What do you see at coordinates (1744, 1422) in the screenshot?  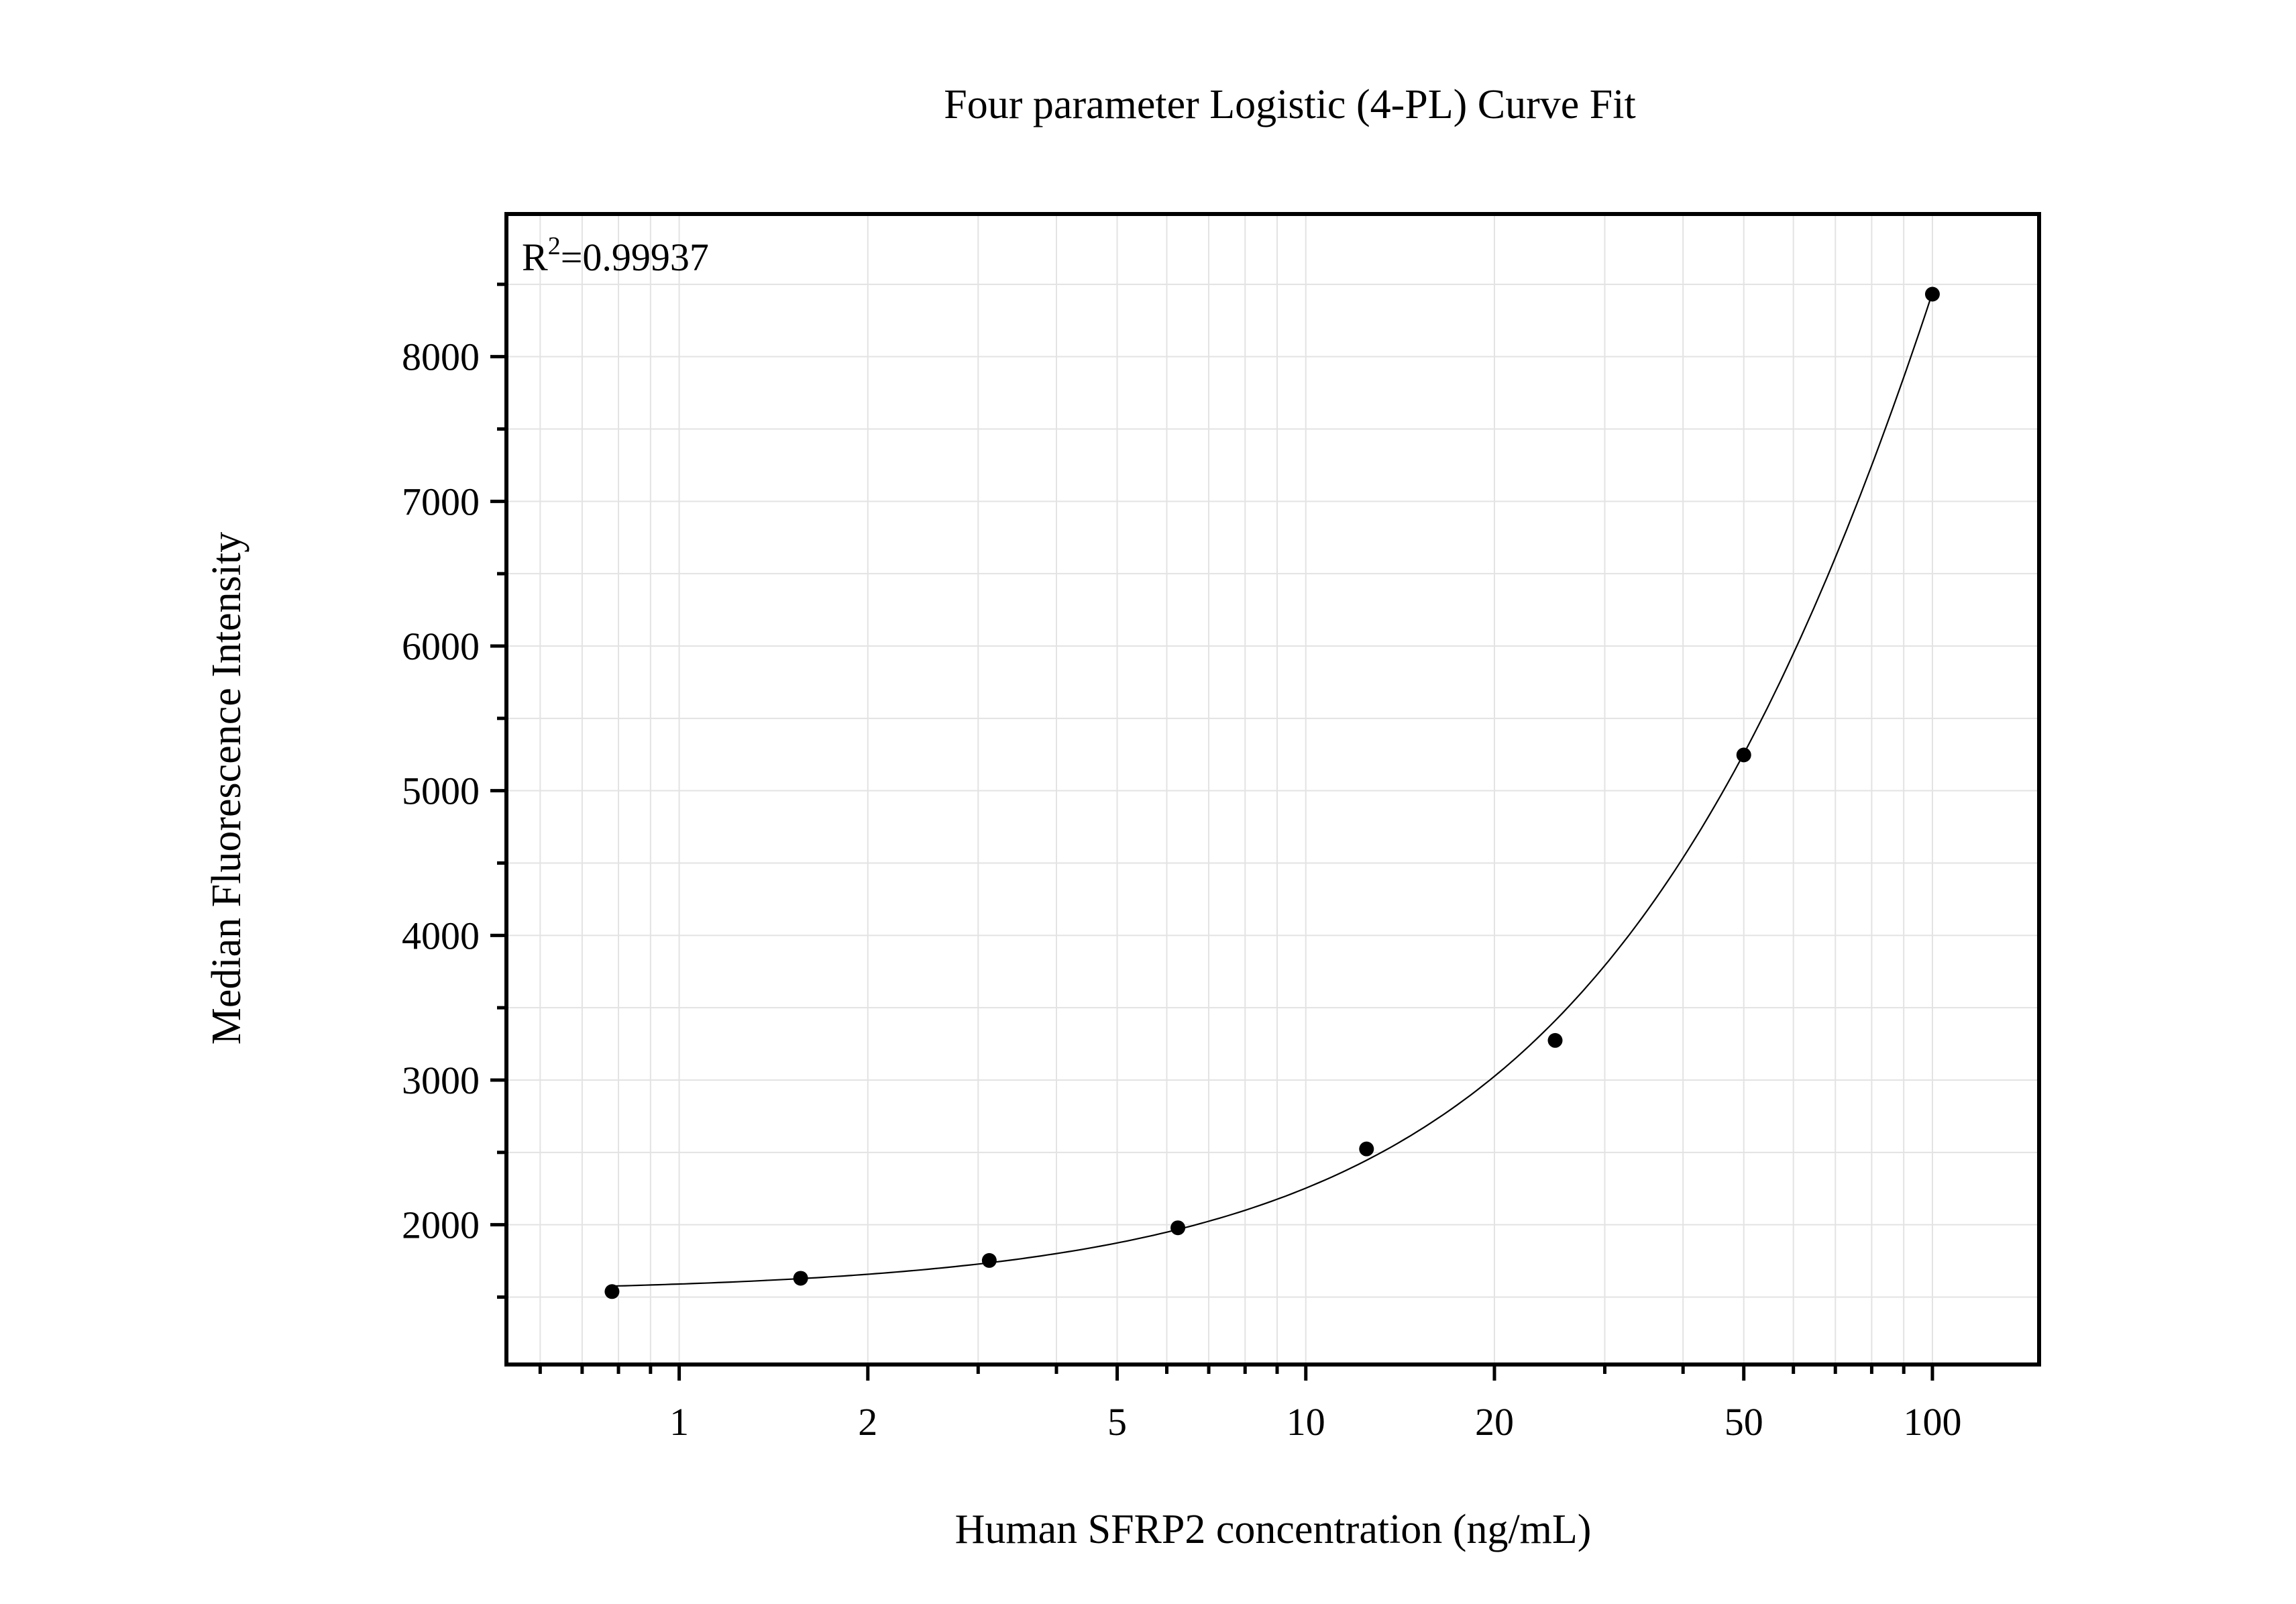 I see `x-tick-label: 50` at bounding box center [1744, 1422].